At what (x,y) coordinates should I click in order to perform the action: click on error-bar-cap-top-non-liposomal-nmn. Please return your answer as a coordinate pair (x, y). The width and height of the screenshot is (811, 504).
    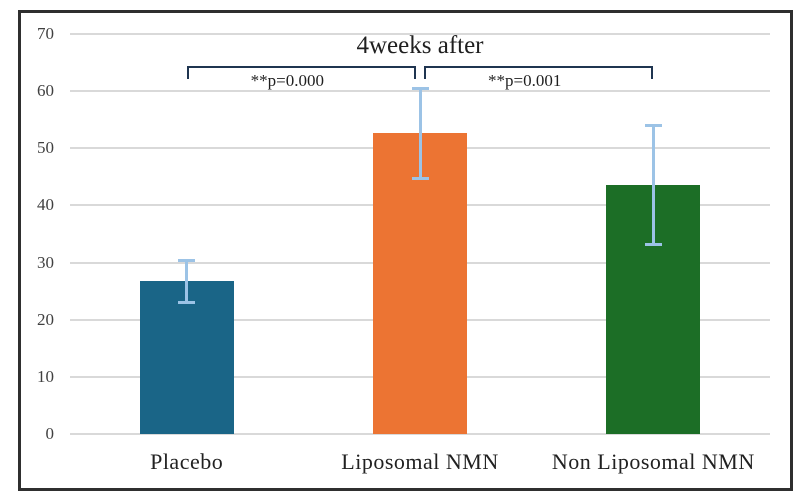
    Looking at the image, I should click on (653, 125).